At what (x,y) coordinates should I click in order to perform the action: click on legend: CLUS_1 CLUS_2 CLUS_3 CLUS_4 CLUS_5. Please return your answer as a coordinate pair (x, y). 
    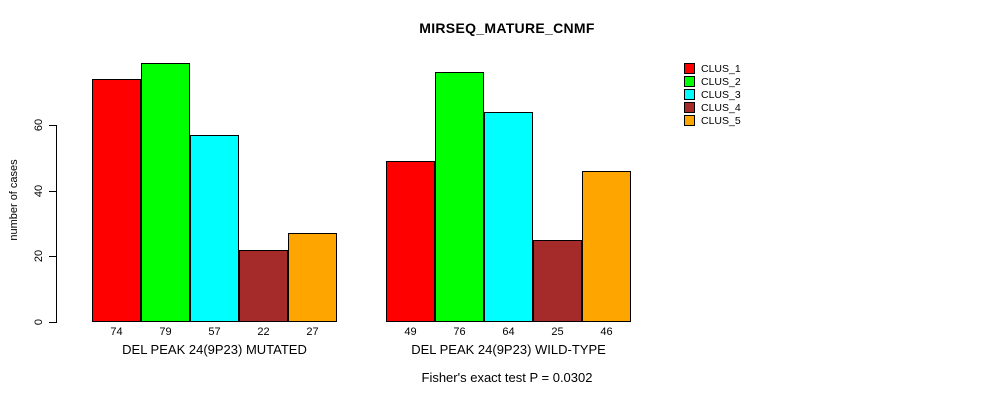
    Looking at the image, I should click on (712, 94).